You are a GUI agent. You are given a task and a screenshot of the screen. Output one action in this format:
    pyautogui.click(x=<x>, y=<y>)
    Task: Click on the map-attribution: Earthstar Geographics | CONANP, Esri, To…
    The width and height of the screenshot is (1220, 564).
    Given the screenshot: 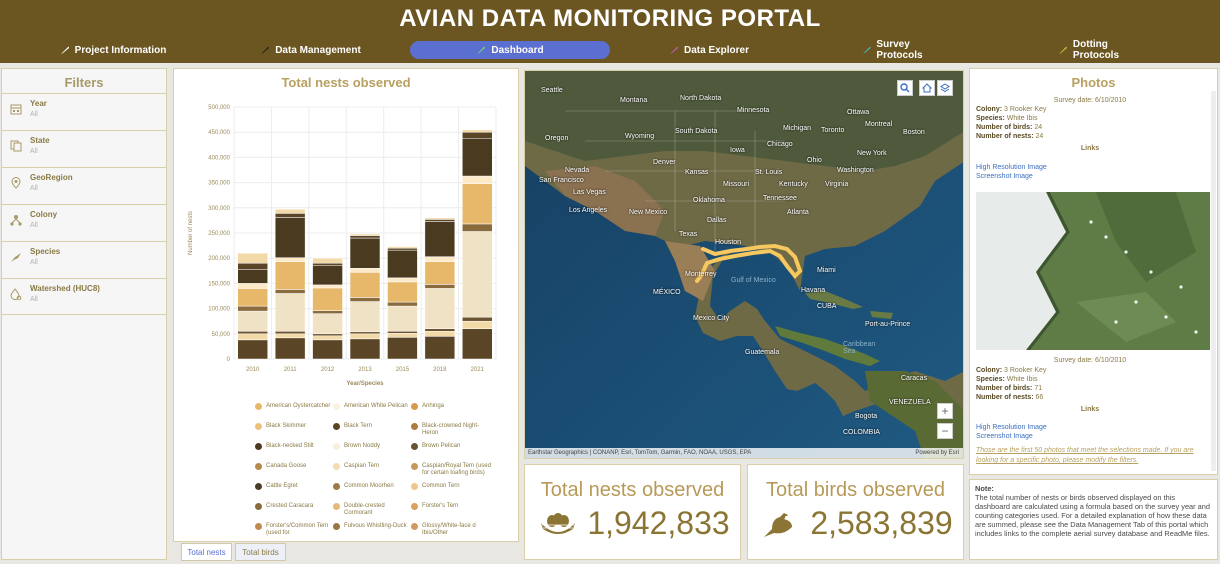 What is the action you would take?
    pyautogui.click(x=744, y=453)
    